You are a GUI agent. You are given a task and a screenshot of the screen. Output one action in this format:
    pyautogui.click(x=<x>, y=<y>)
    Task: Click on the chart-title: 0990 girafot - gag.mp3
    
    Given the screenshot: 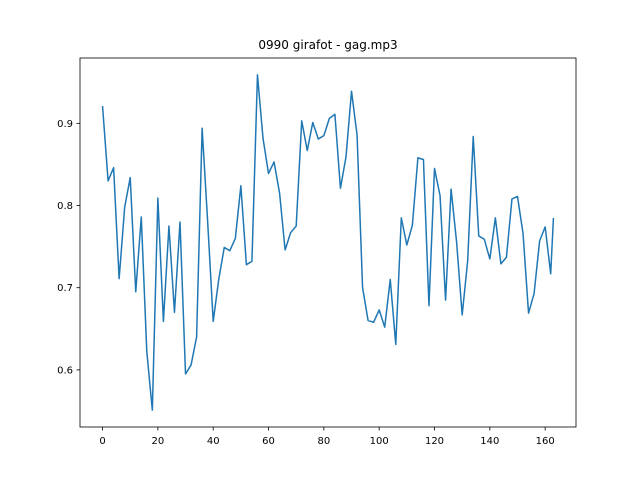 What is the action you would take?
    pyautogui.click(x=327, y=45)
    